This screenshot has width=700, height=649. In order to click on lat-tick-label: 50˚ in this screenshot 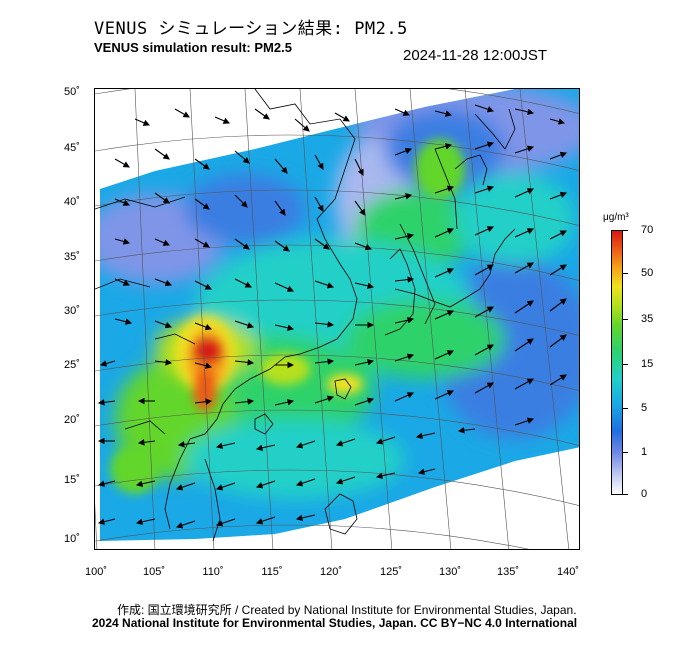, I will do `click(72, 92)`.